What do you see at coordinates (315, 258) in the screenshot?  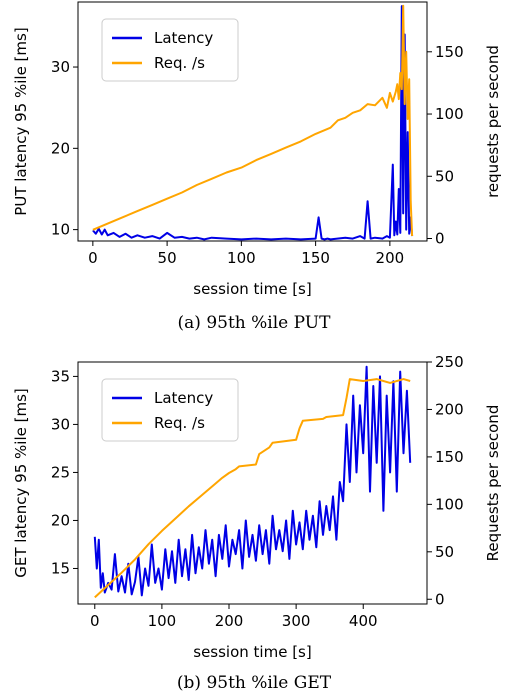 I see `x-tick-label: 150` at bounding box center [315, 258].